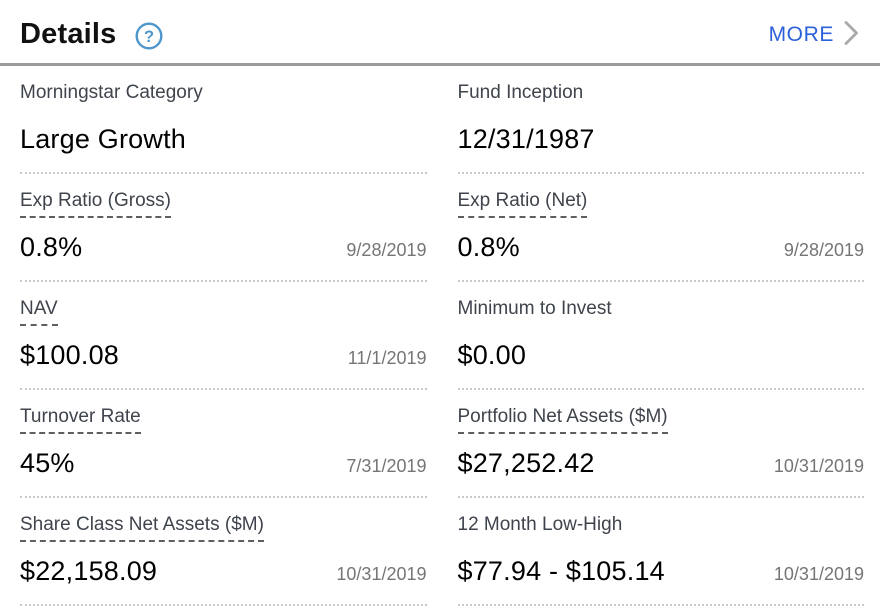  I want to click on cell-morningstar-category: Morningstar Category Large Growth, so click(223, 120).